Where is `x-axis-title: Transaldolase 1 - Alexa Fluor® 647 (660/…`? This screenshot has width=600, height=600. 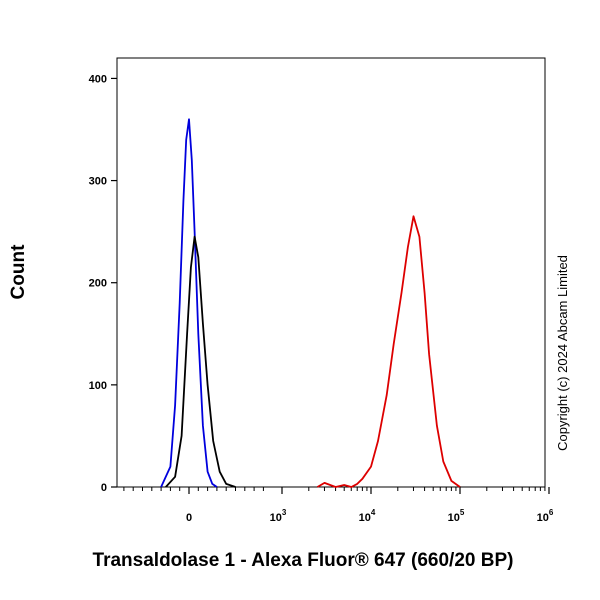
x-axis-title: Transaldolase 1 - Alexa Fluor® 647 (660/… is located at coordinates (303, 560).